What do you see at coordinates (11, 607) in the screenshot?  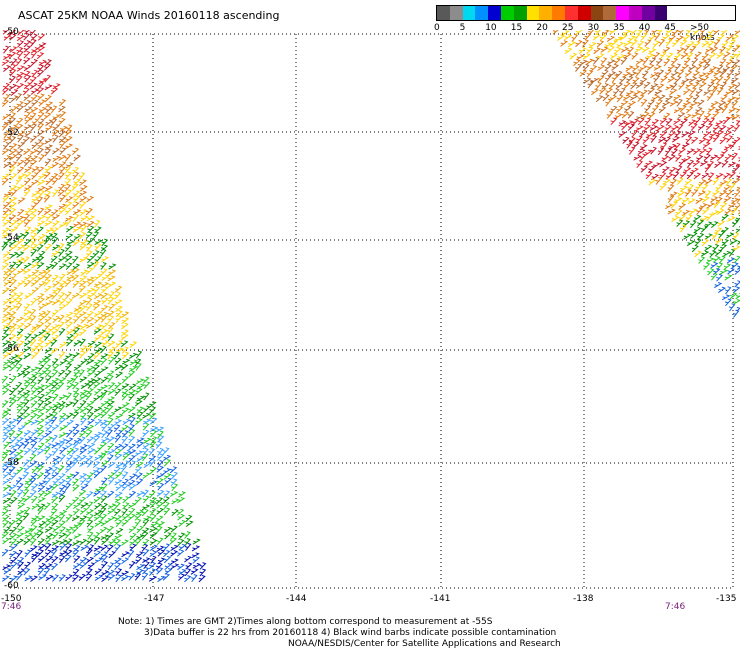 I see `time-label-left: 7:46` at bounding box center [11, 607].